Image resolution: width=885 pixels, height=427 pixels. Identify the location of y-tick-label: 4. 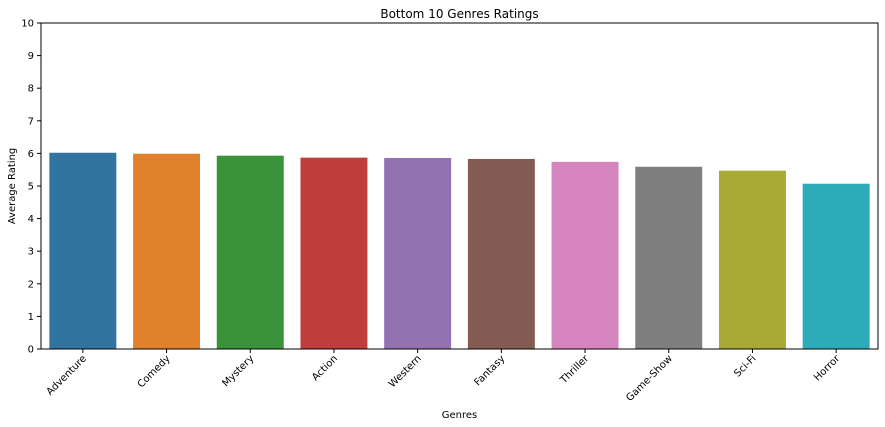
(31, 219).